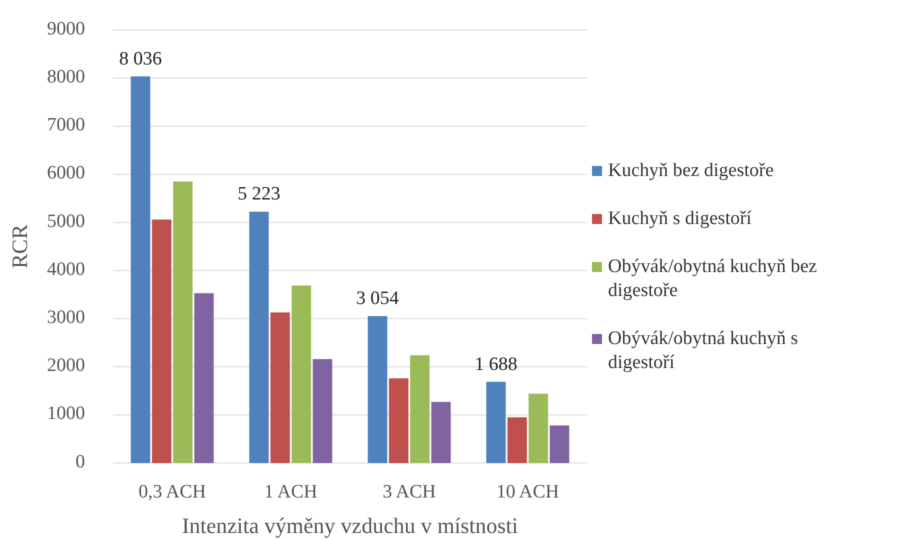  What do you see at coordinates (66, 317) in the screenshot?
I see `y-tick-label: 3000` at bounding box center [66, 317].